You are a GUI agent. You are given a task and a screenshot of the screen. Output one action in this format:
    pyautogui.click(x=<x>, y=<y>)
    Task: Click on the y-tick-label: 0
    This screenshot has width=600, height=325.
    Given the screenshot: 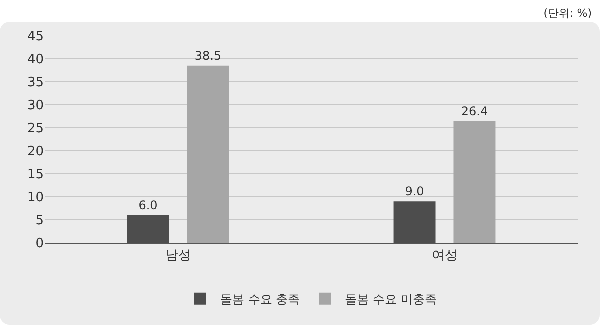 What is the action you would take?
    pyautogui.click(x=40, y=244)
    